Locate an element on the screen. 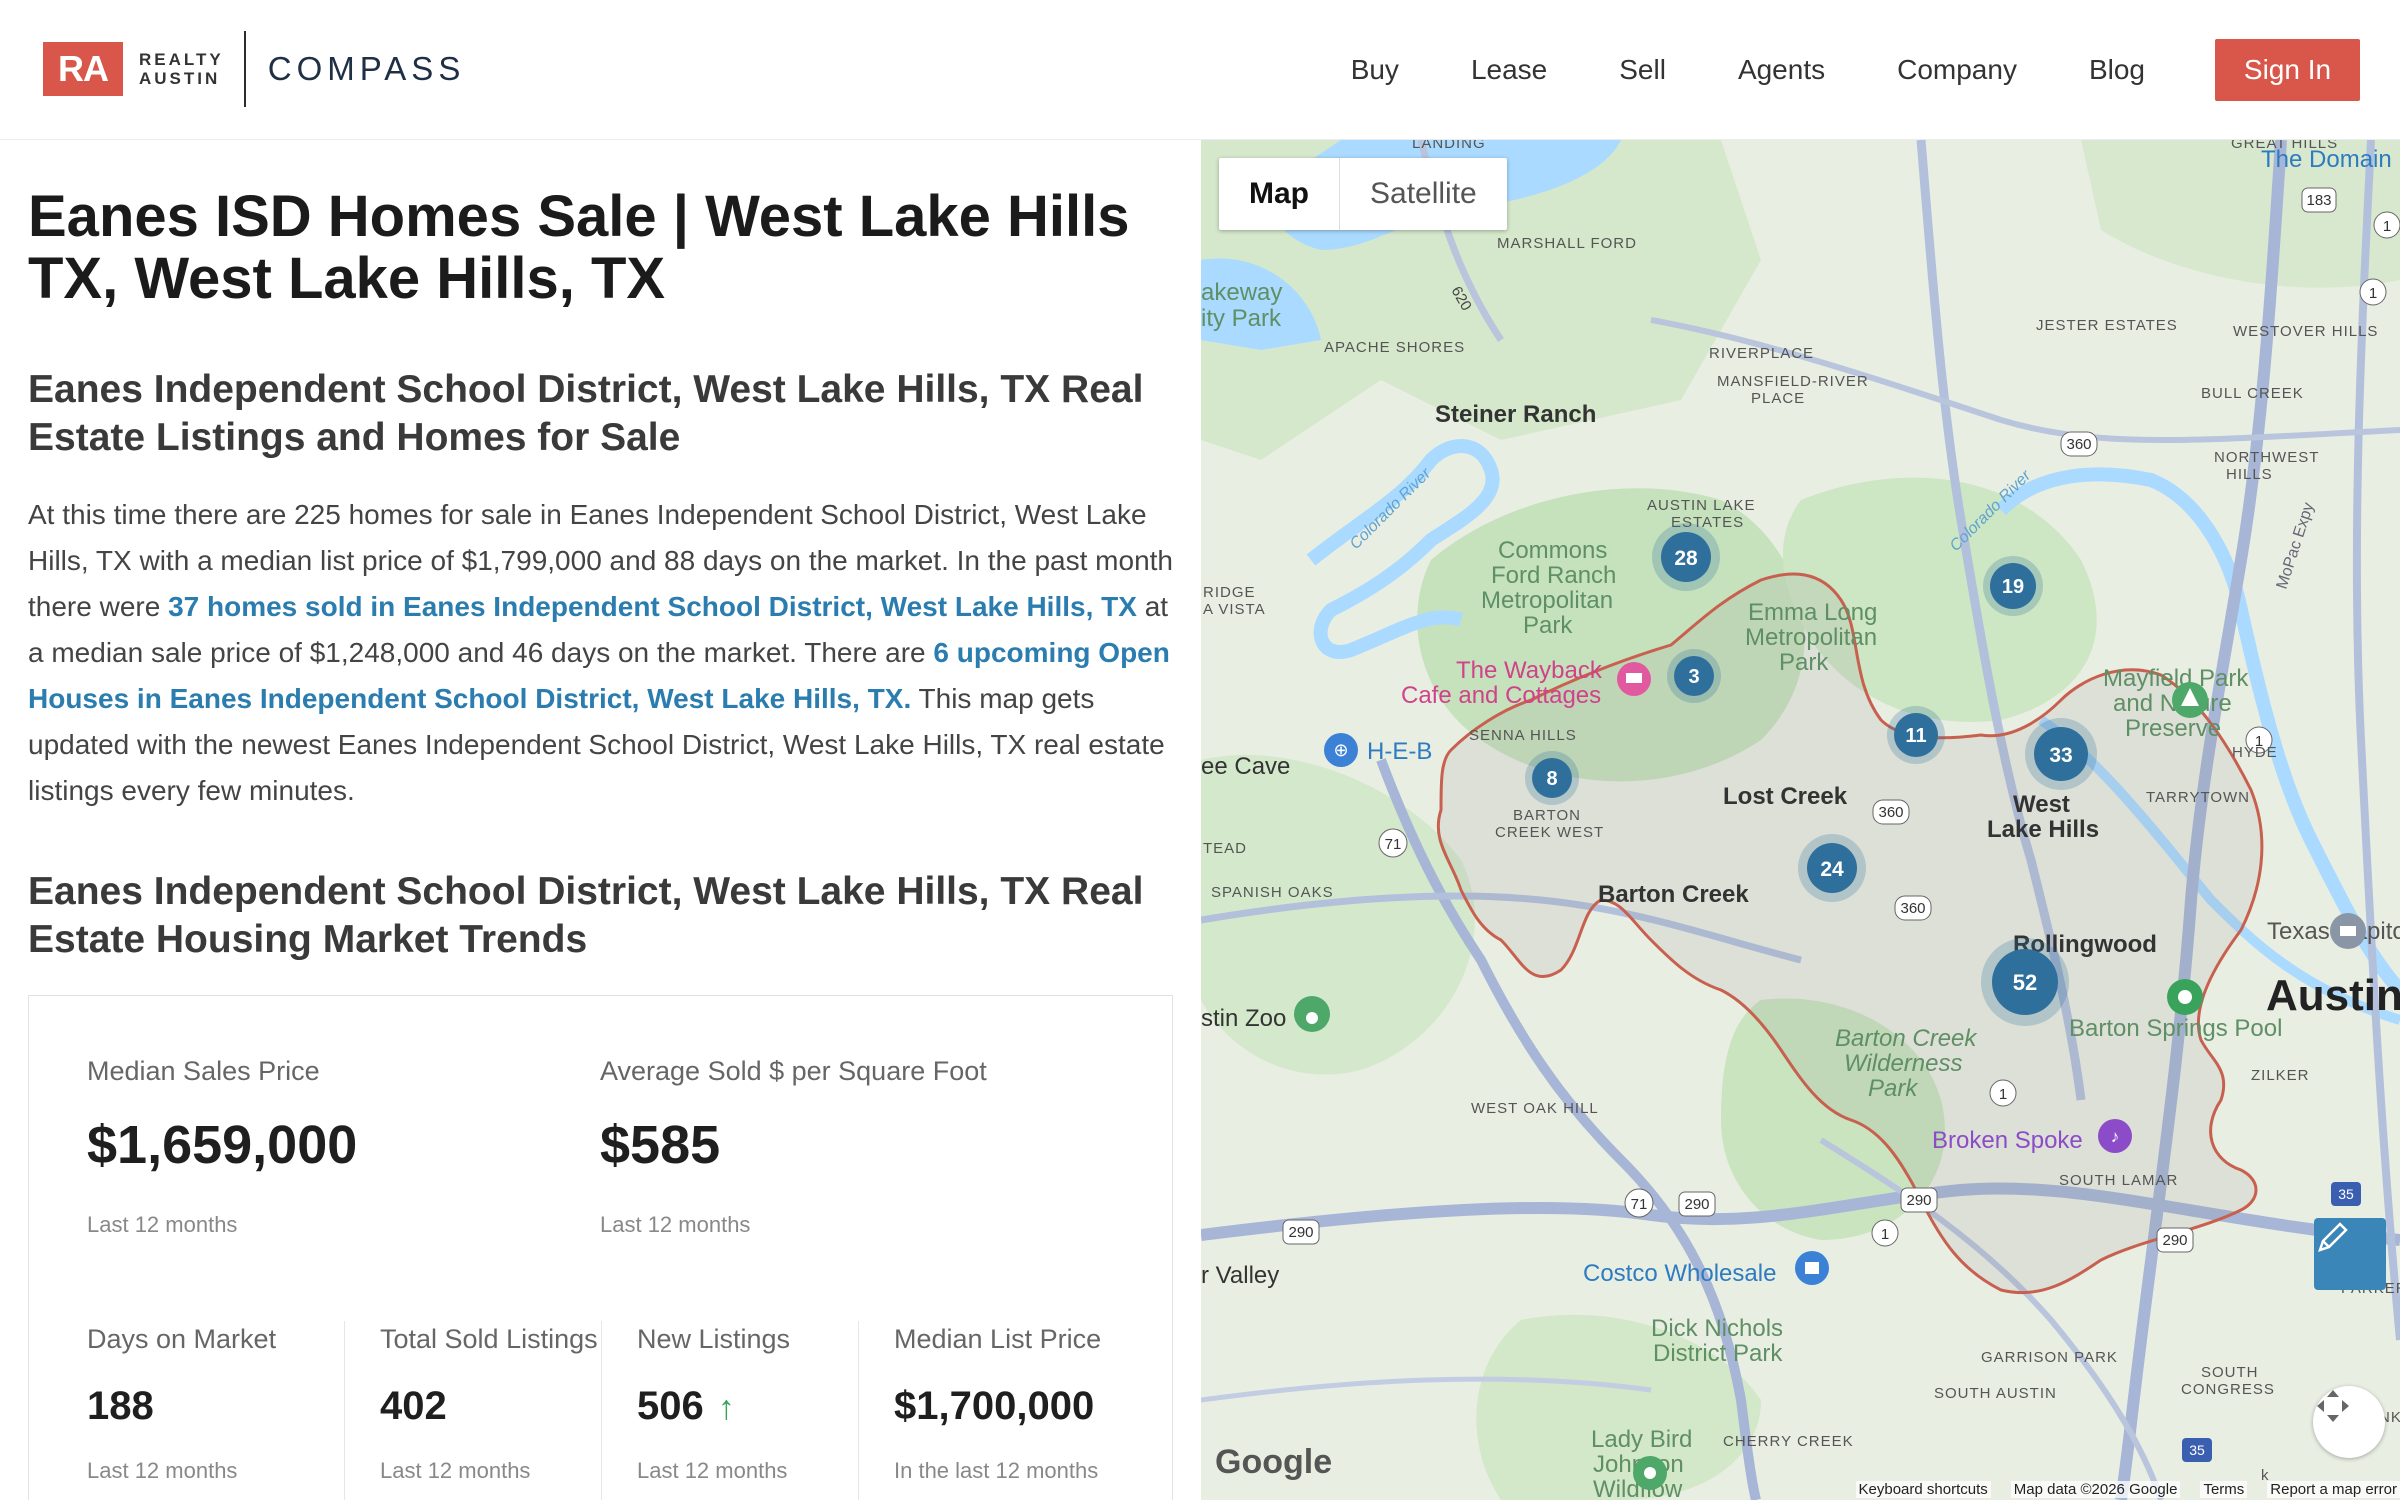 The image size is (2400, 1500). place-label: A VISTA is located at coordinates (1234, 609).